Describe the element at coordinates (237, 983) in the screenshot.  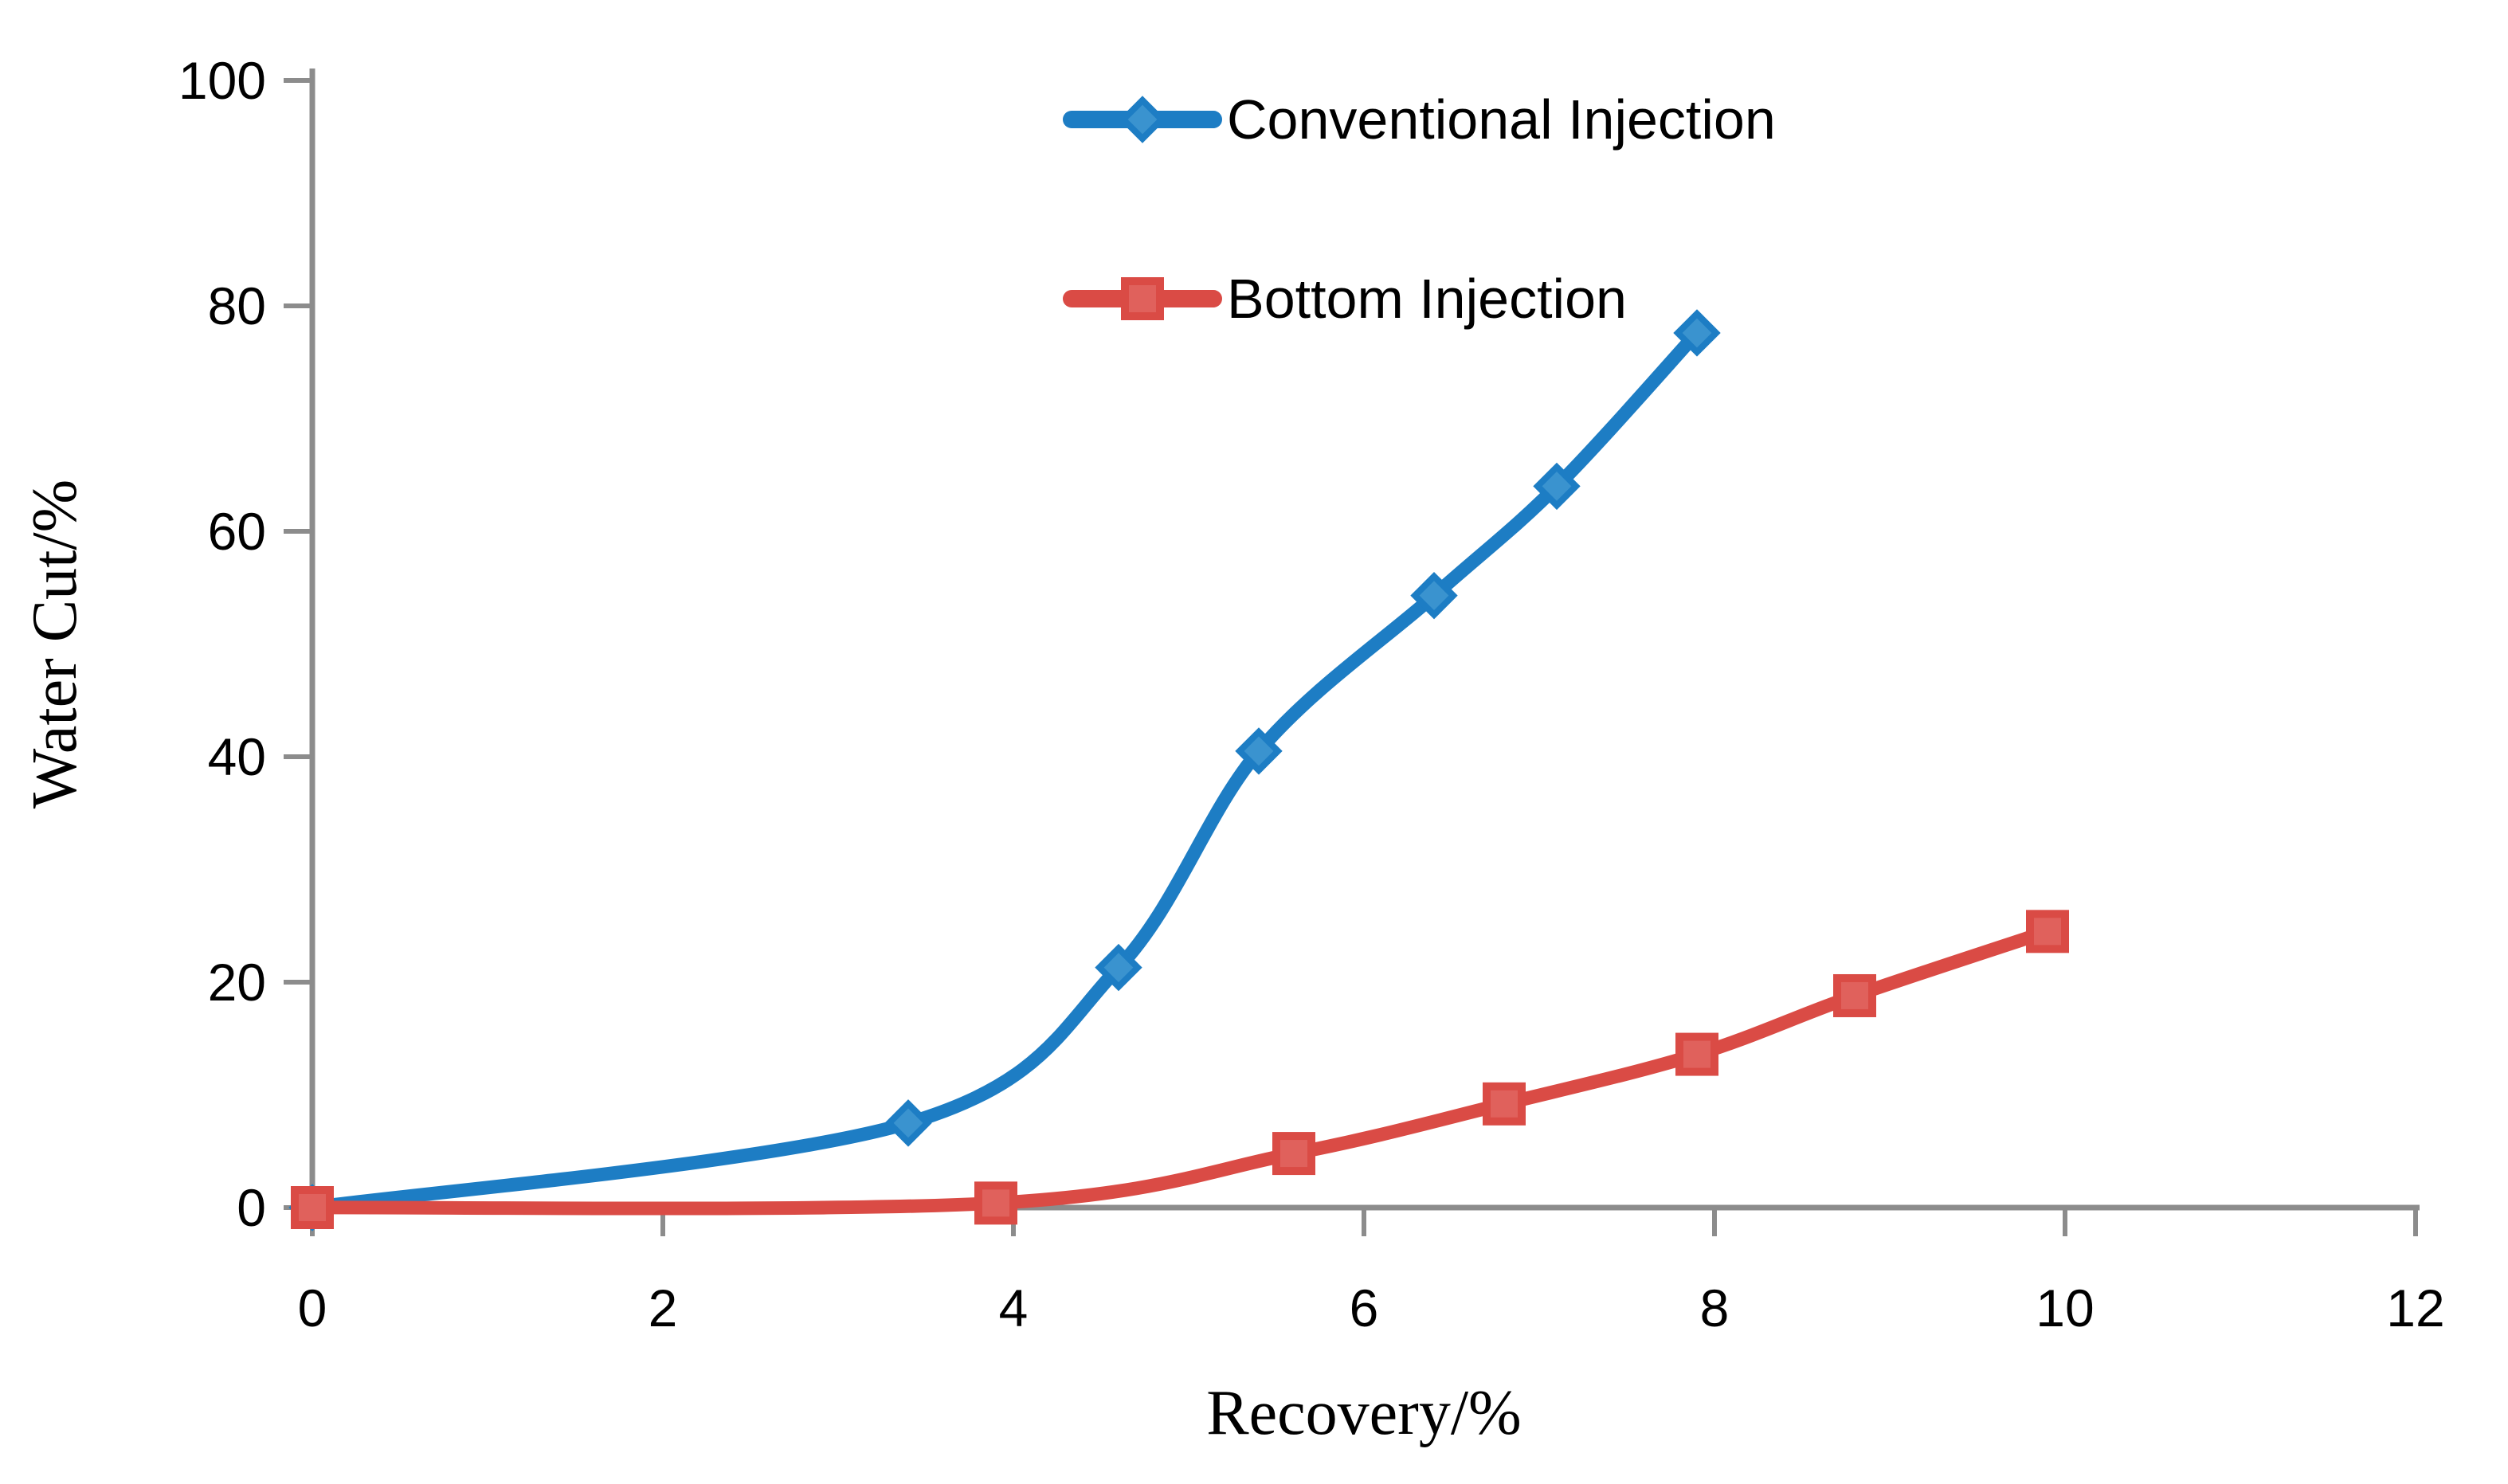
I see `y-tick-label: 20` at that location.